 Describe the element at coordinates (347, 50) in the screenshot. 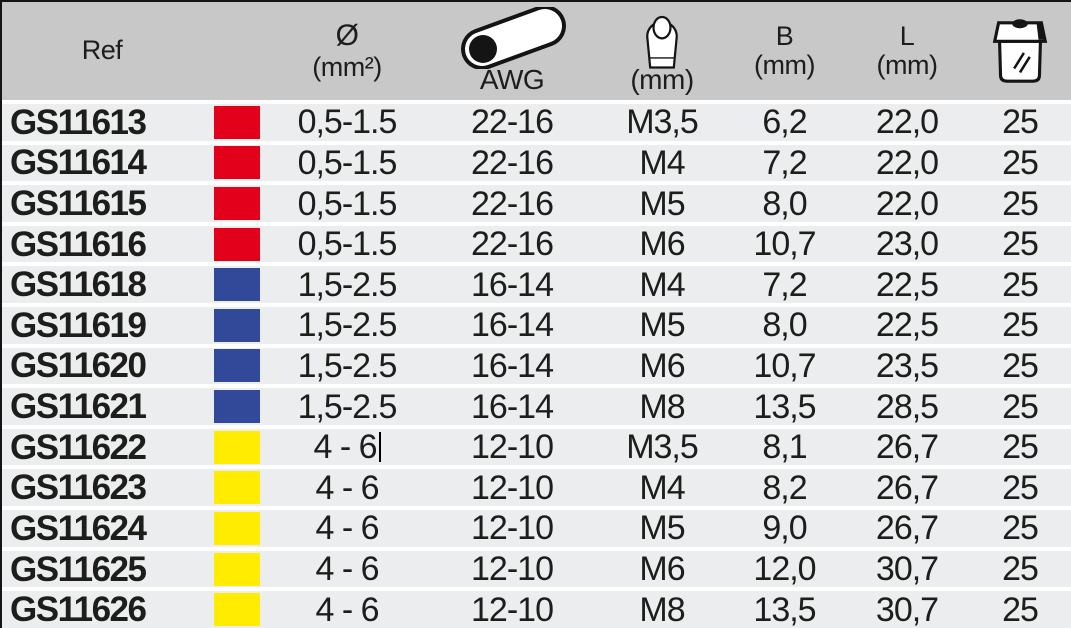

I see `header-diameter: Ø (mm²)` at that location.